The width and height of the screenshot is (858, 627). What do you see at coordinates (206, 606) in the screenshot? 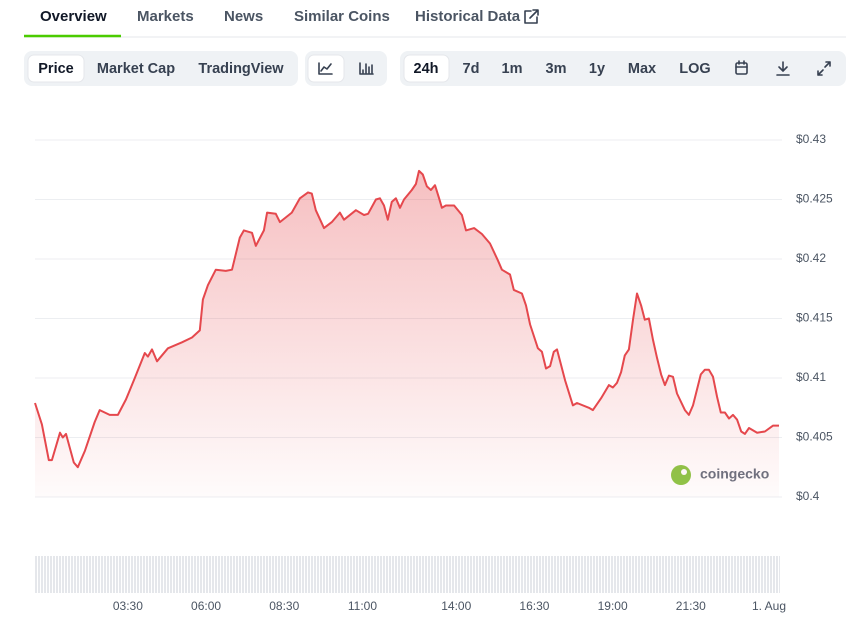
I see `x-tick-label: 06:00` at bounding box center [206, 606].